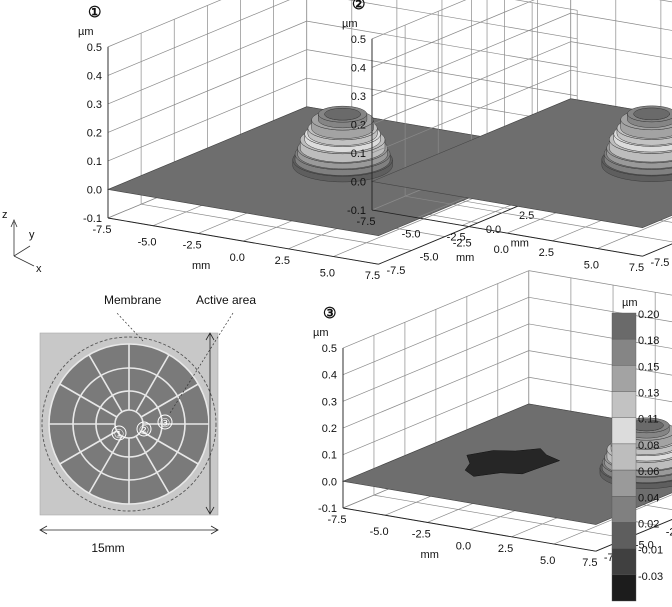 This screenshot has height=607, width=672. Describe the element at coordinates (650, 577) in the screenshot. I see `colorbar-label: -0.03` at that location.